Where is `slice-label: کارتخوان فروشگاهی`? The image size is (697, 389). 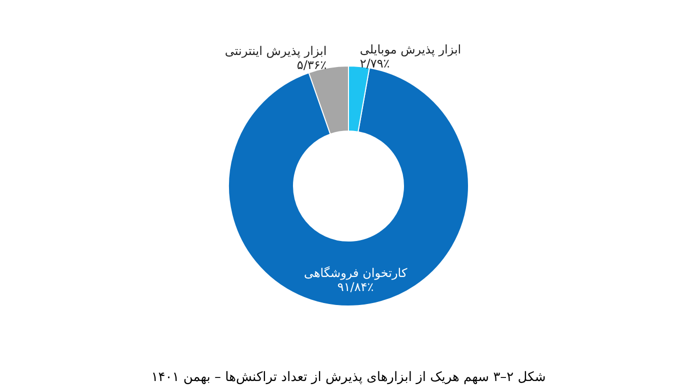 slice-label: کارتخوان فروشگاهی is located at coordinates (356, 273).